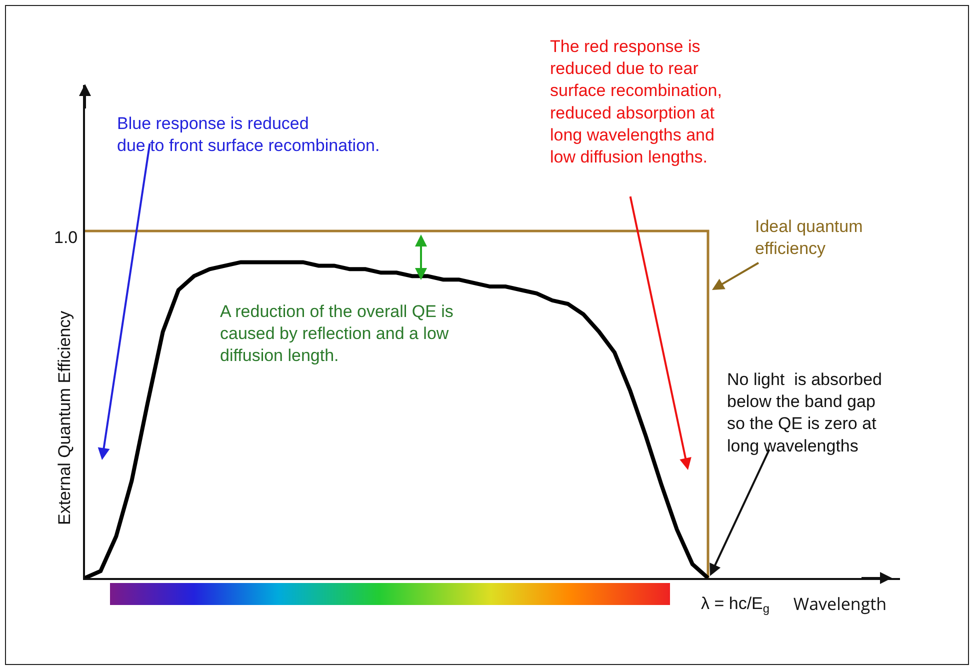 The width and height of the screenshot is (974, 671). Describe the element at coordinates (804, 413) in the screenshot. I see `text: No light is absorbed below the band gap so the QE is zero at long wavelengths` at that location.